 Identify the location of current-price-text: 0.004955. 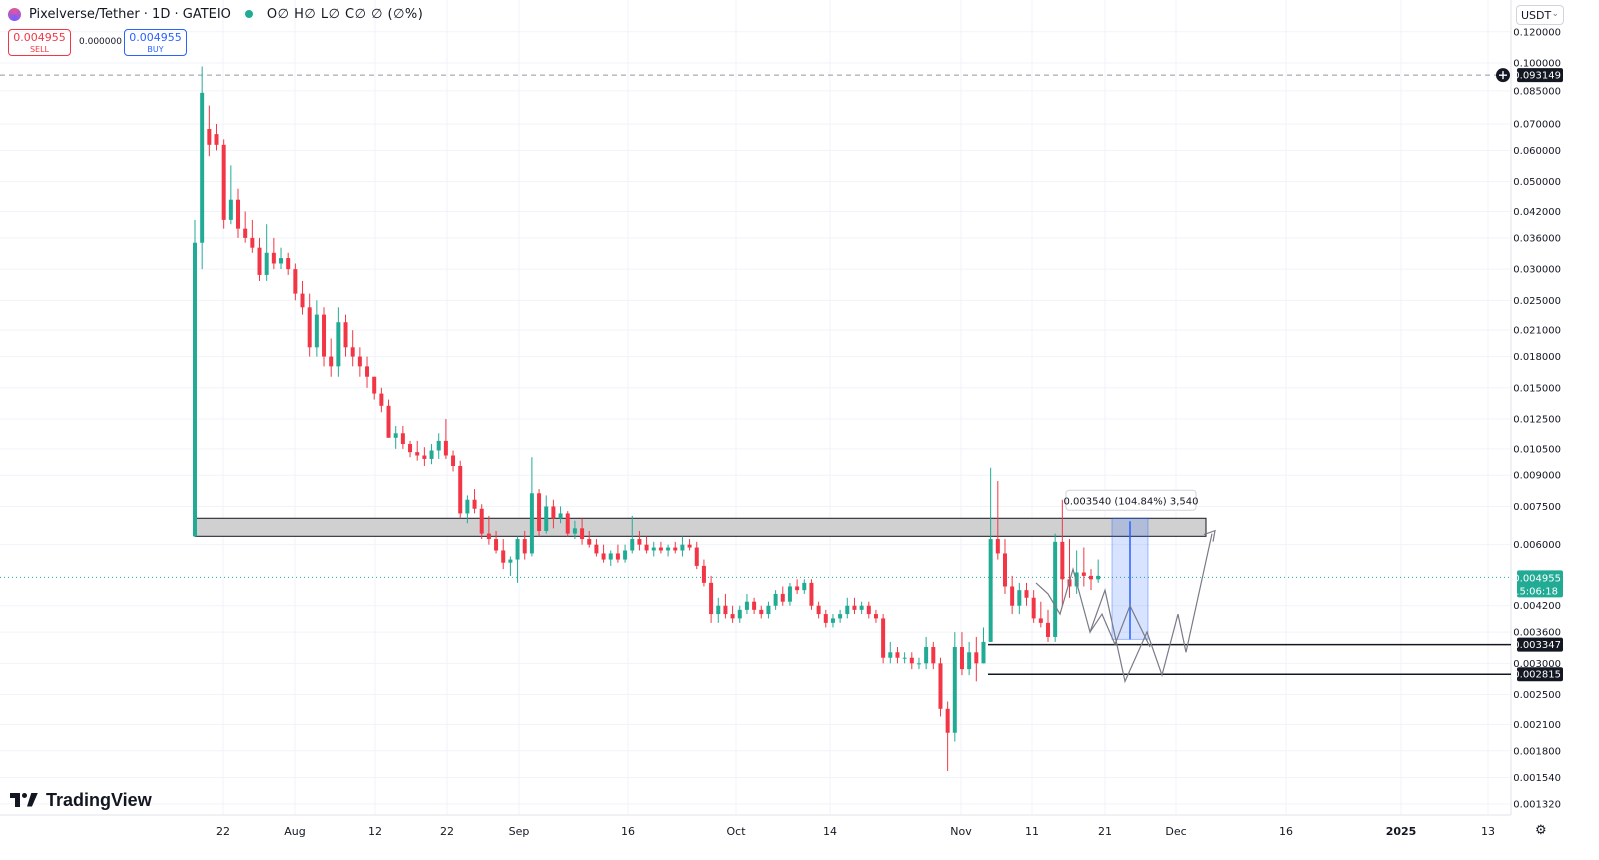
(1537, 578).